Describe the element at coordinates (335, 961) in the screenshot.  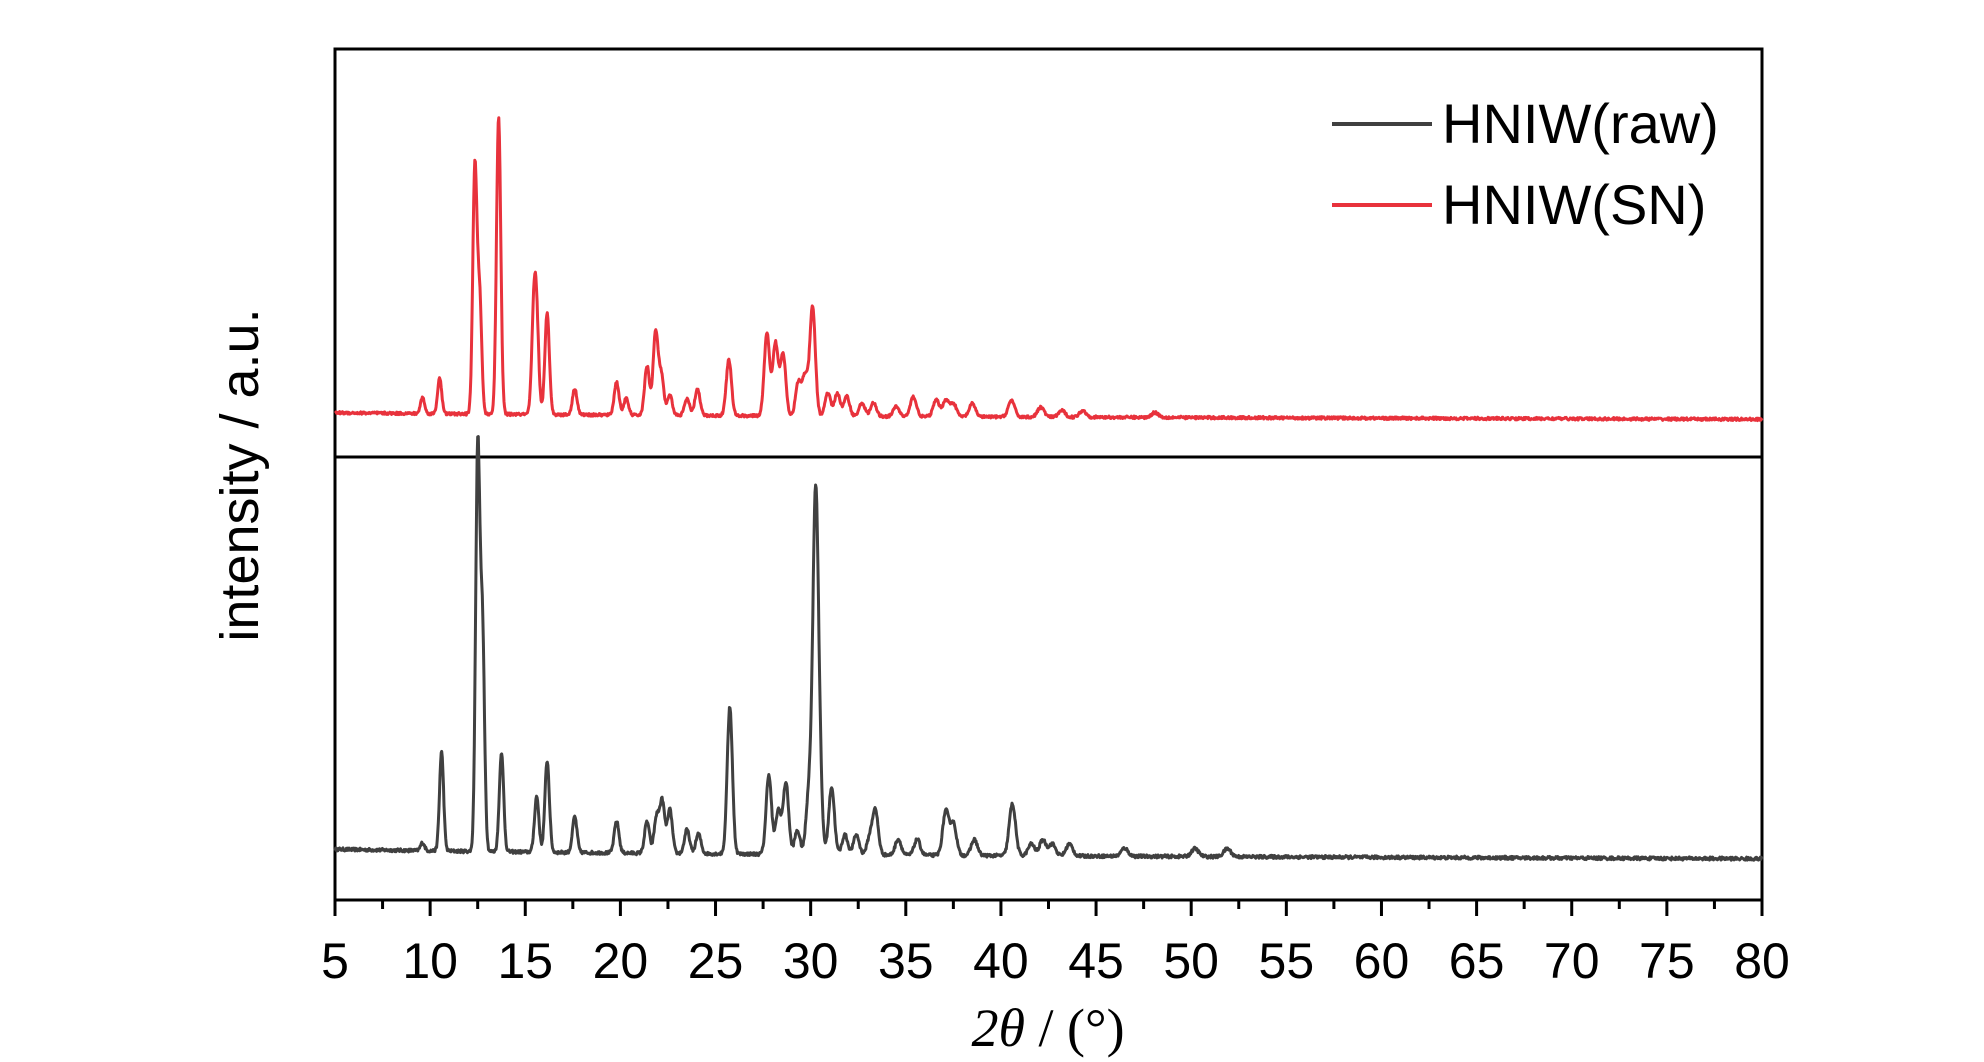
I see `x-tick-label: 5` at that location.